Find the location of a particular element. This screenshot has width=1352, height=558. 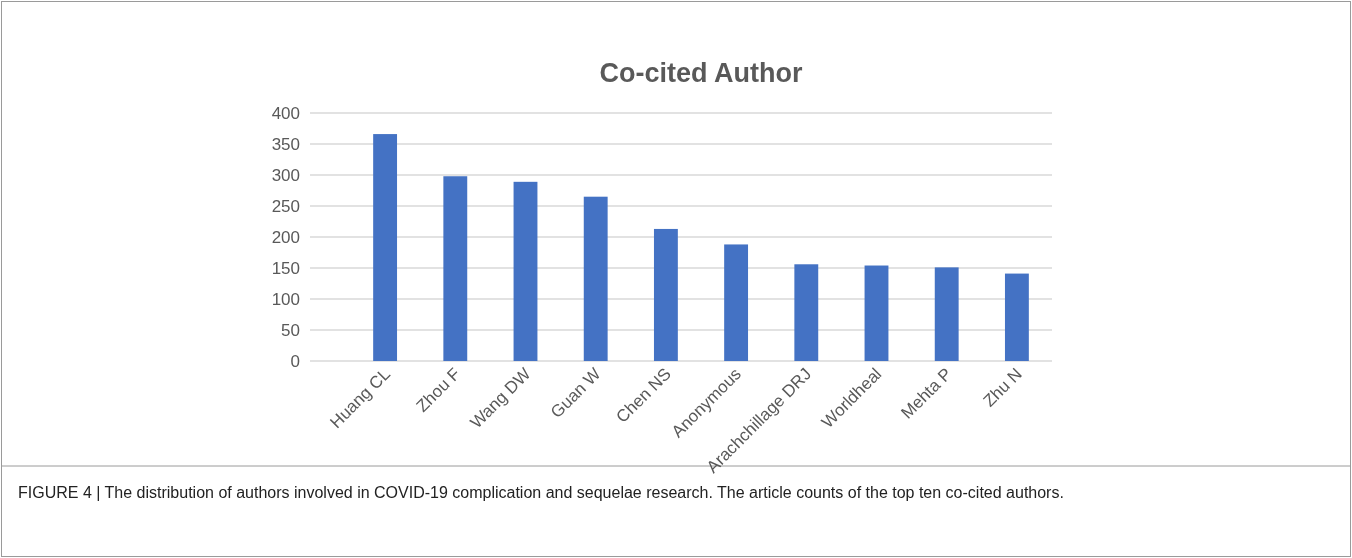

y-tick-label: 0 is located at coordinates (295, 361).